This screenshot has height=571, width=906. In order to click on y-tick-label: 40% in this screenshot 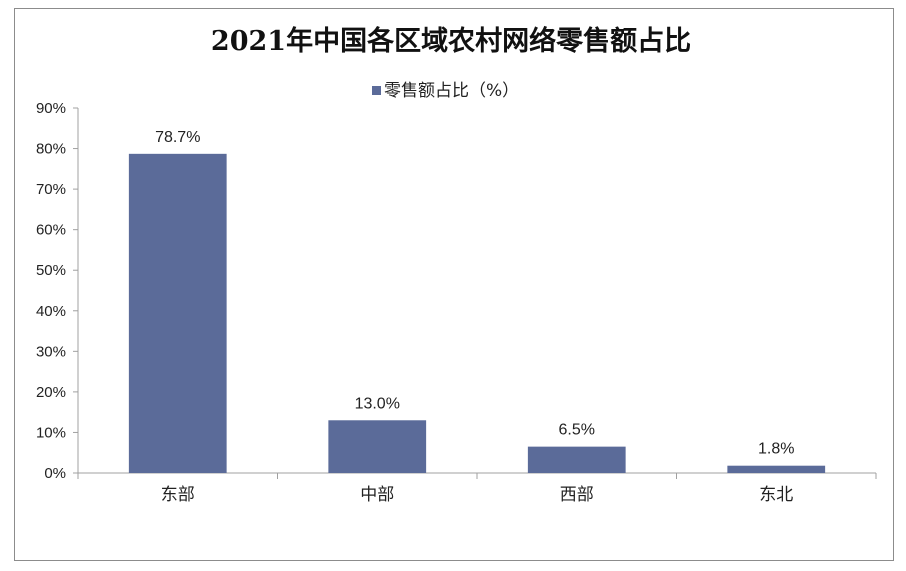, I will do `click(51, 311)`.